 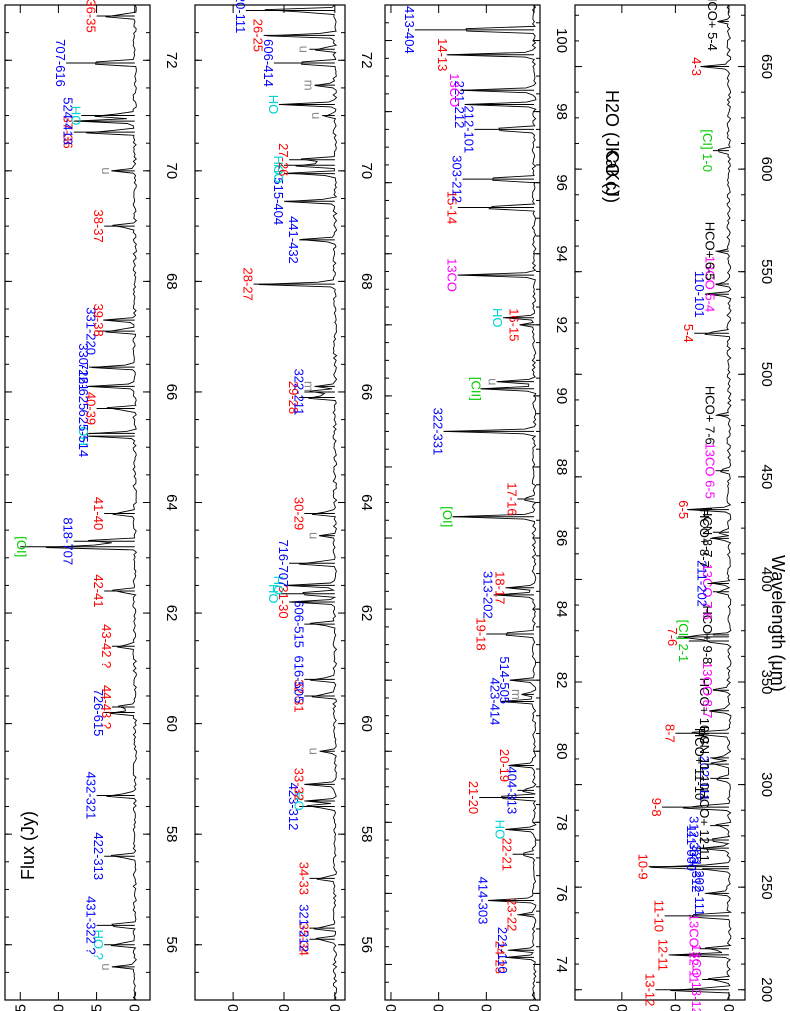 I want to click on wavelength-tick-label: 78, so click(x=561, y=822).